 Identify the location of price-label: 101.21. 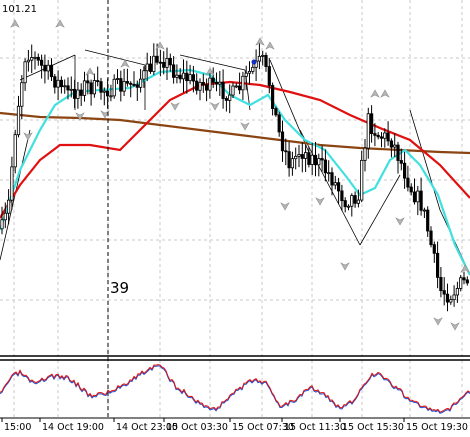
(19, 9).